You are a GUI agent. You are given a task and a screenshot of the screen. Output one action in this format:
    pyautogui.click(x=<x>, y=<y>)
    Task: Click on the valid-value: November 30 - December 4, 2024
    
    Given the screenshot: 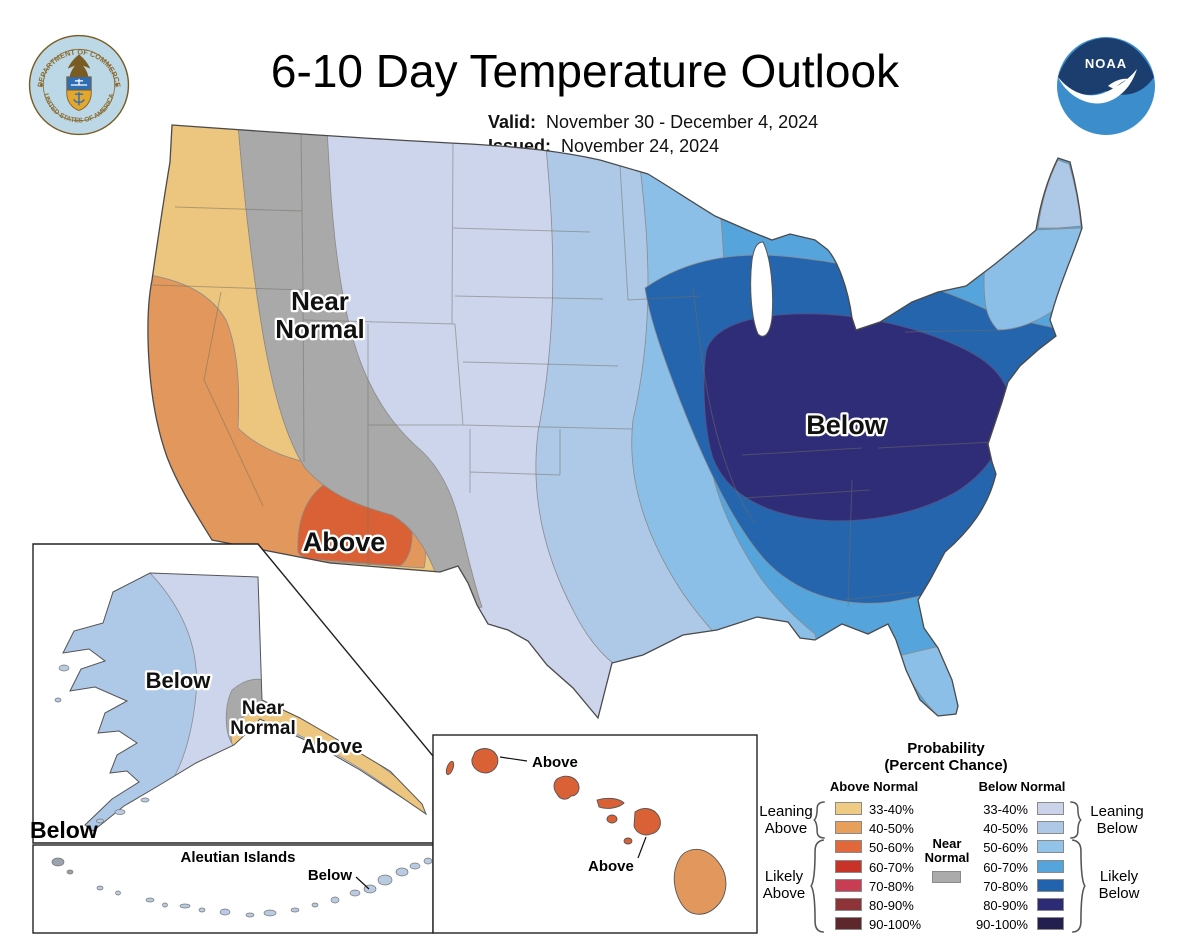 What is the action you would take?
    pyautogui.click(x=682, y=122)
    